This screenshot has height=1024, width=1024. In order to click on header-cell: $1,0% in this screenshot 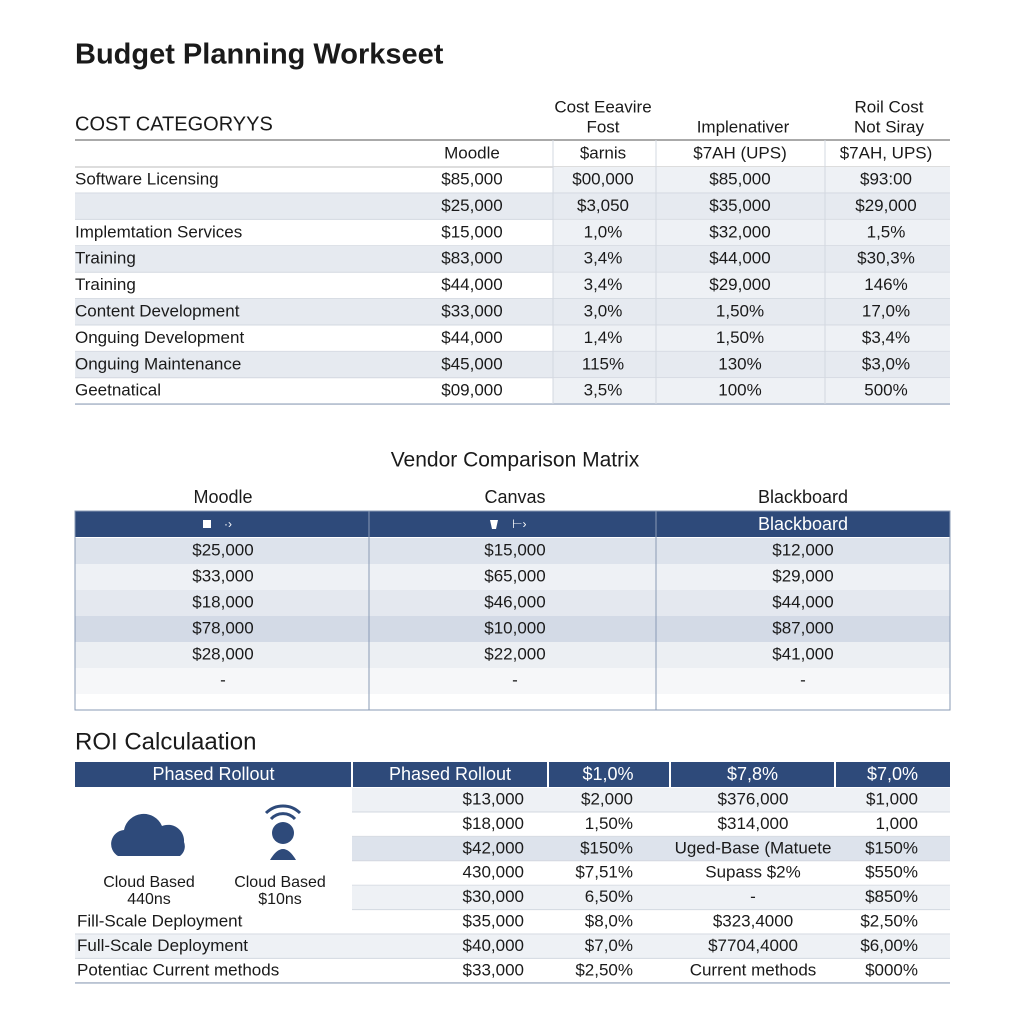, I will do `click(607, 774)`.